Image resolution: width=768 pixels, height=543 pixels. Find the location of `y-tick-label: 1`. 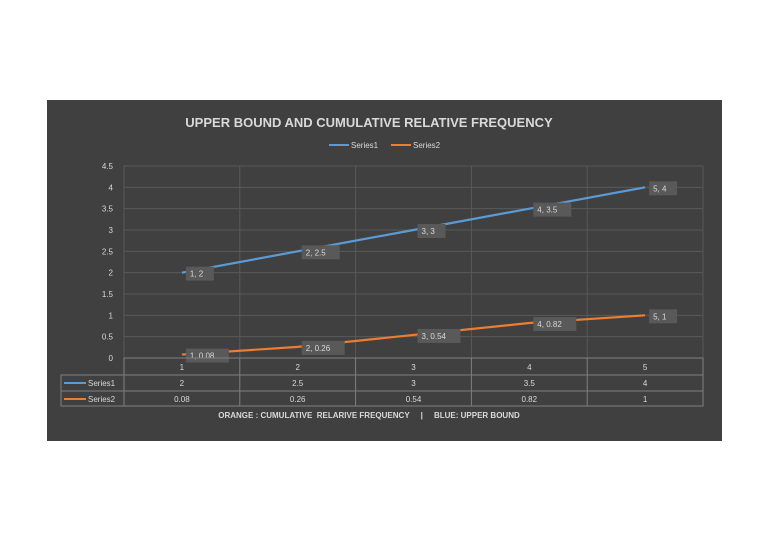

y-tick-label: 1 is located at coordinates (111, 315).